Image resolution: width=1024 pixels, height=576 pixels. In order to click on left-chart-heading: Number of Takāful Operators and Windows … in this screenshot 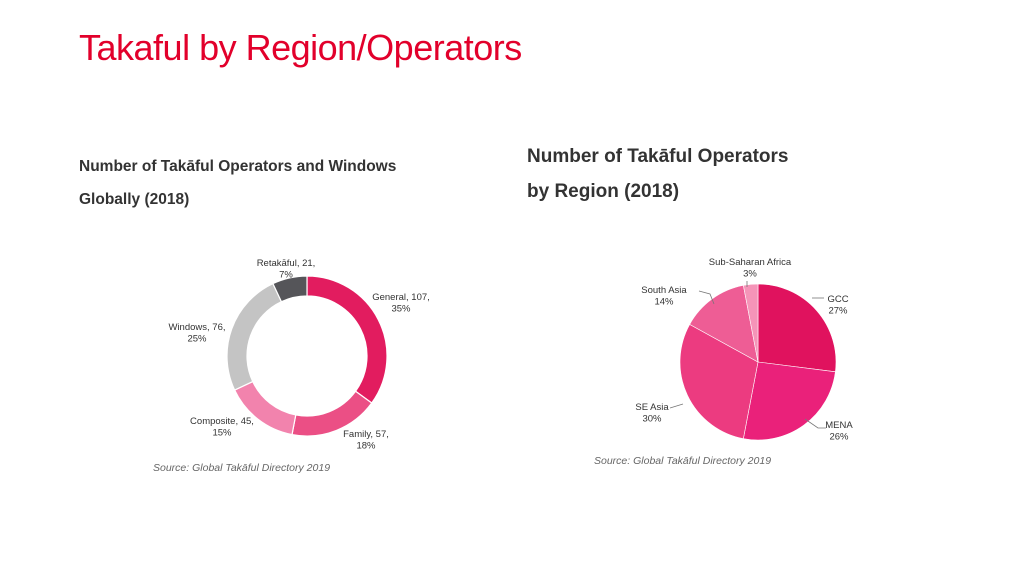, I will do `click(289, 183)`.